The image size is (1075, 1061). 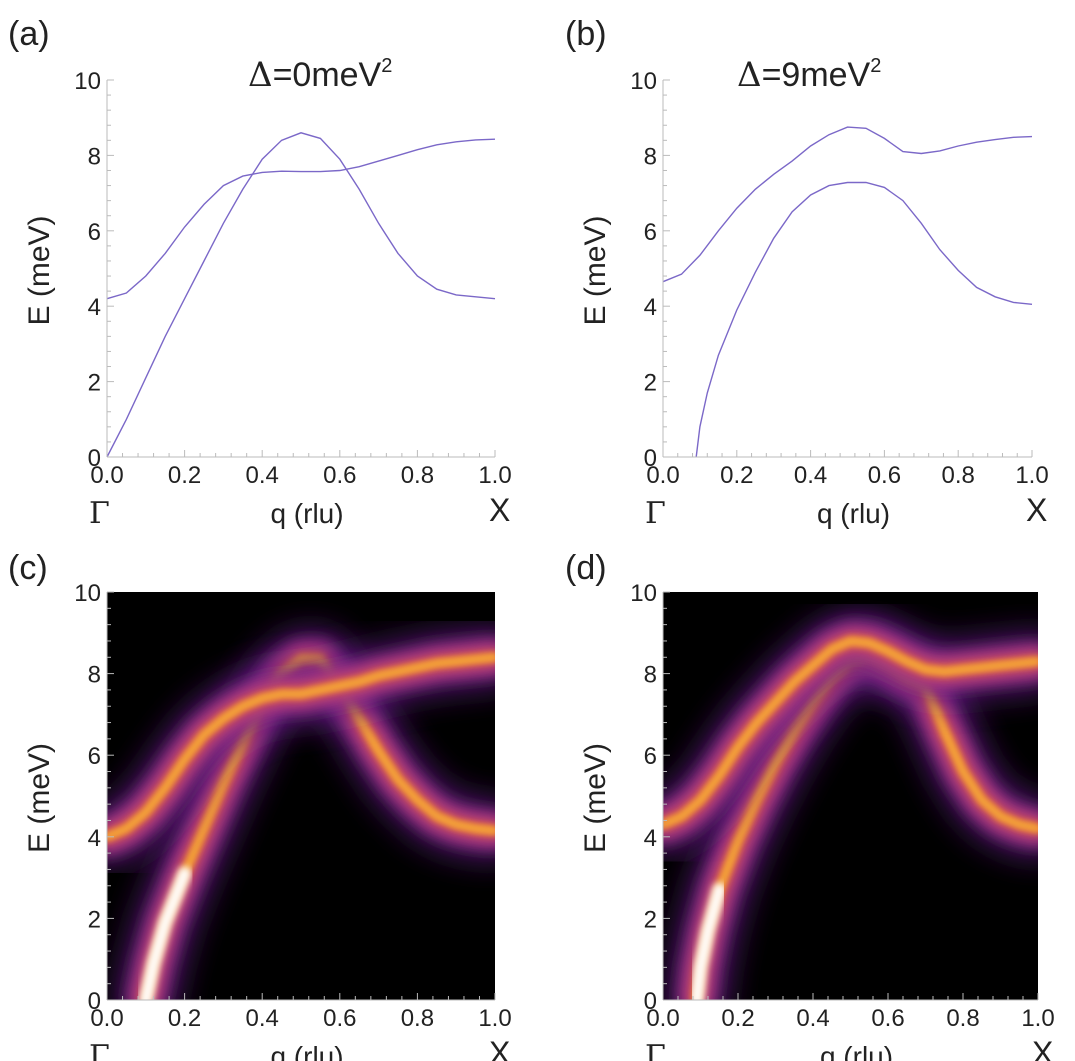 What do you see at coordinates (29, 34) in the screenshot?
I see `panel-label: (a)` at bounding box center [29, 34].